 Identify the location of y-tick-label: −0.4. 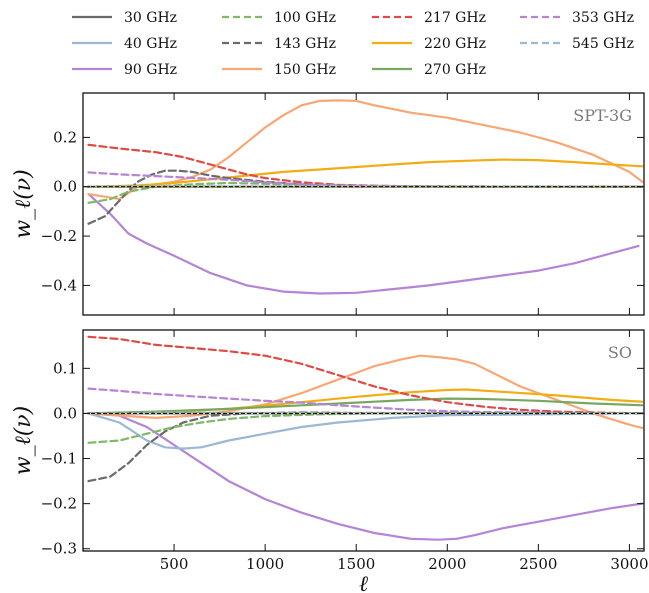
(59, 285).